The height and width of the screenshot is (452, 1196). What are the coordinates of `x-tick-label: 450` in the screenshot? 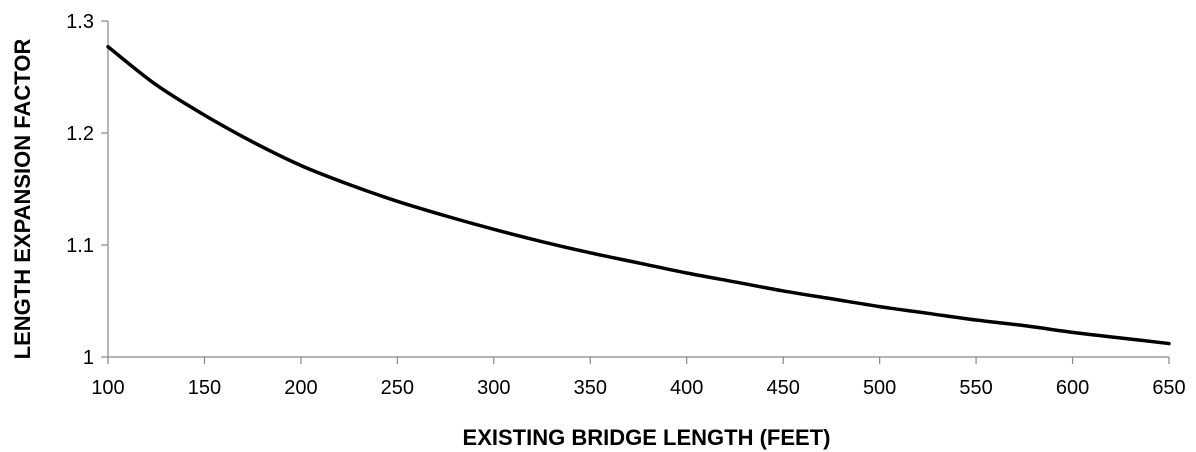 It's located at (782, 388).